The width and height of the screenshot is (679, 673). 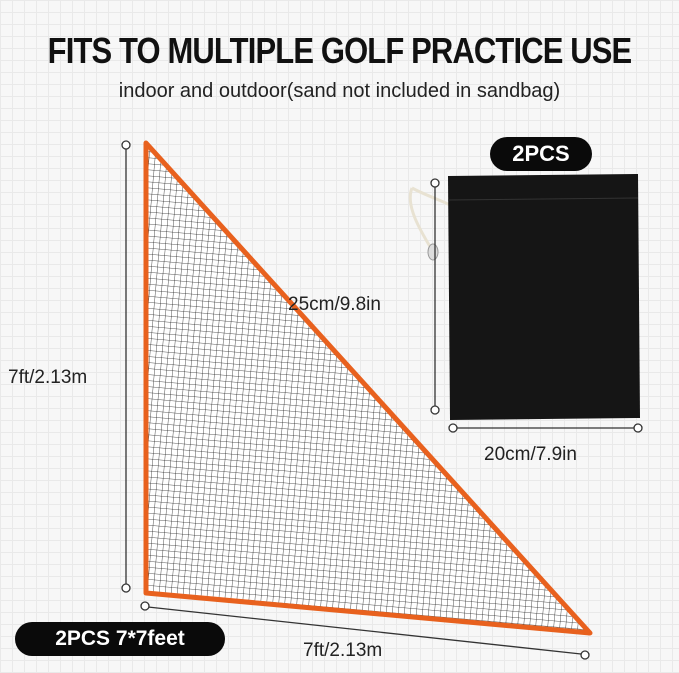 I want to click on bag-width-dimension, so click(x=545, y=428).